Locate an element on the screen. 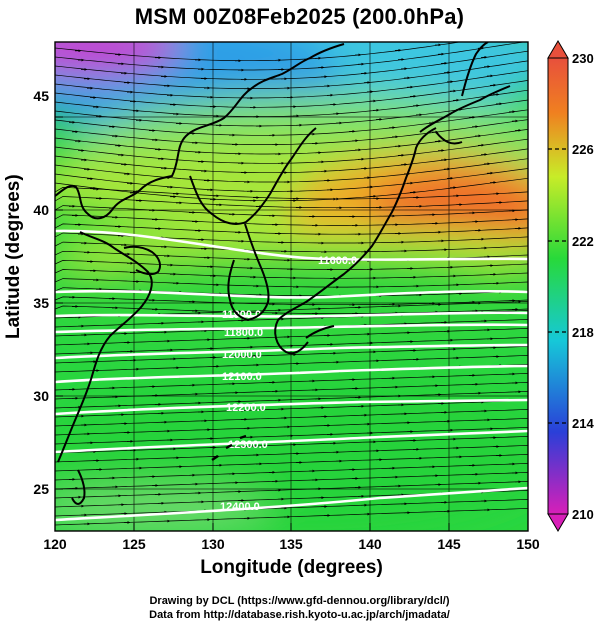 Image resolution: width=599 pixels, height=625 pixels. contour-label: 12000.0 is located at coordinates (242, 355).